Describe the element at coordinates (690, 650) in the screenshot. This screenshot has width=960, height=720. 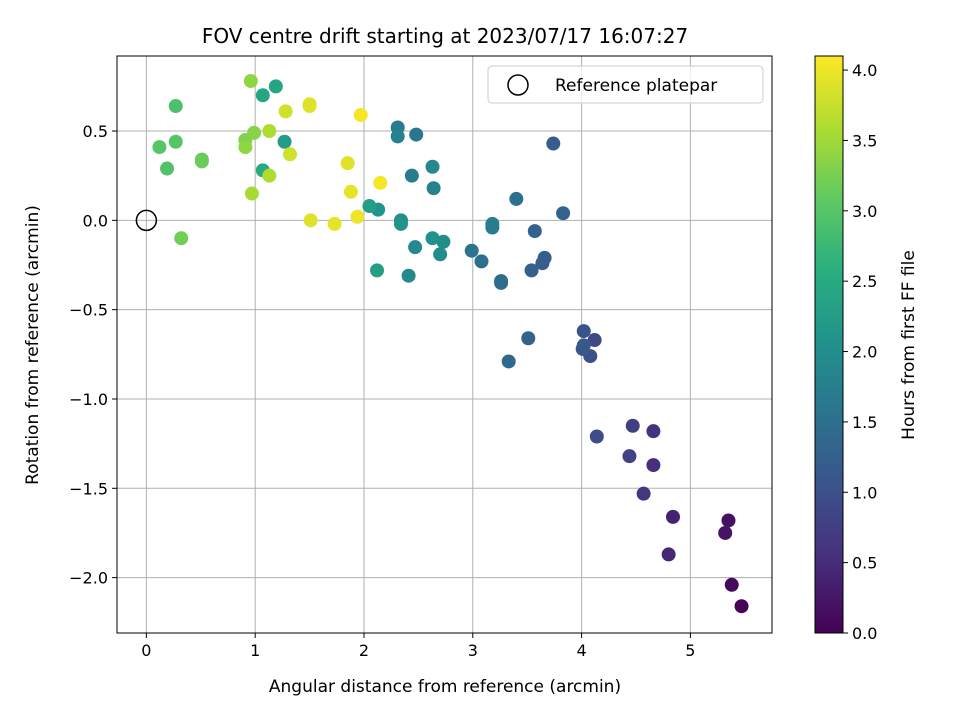
I see `x-tick-label: 5` at that location.